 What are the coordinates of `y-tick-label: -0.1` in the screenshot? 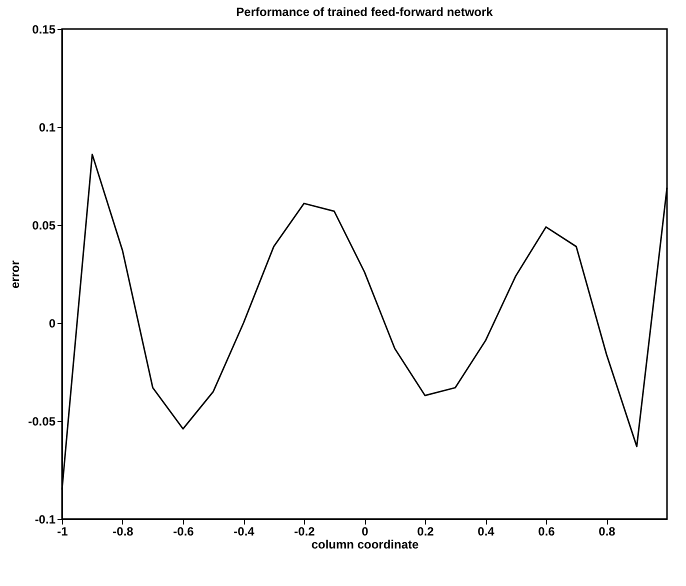 It's located at (45, 519).